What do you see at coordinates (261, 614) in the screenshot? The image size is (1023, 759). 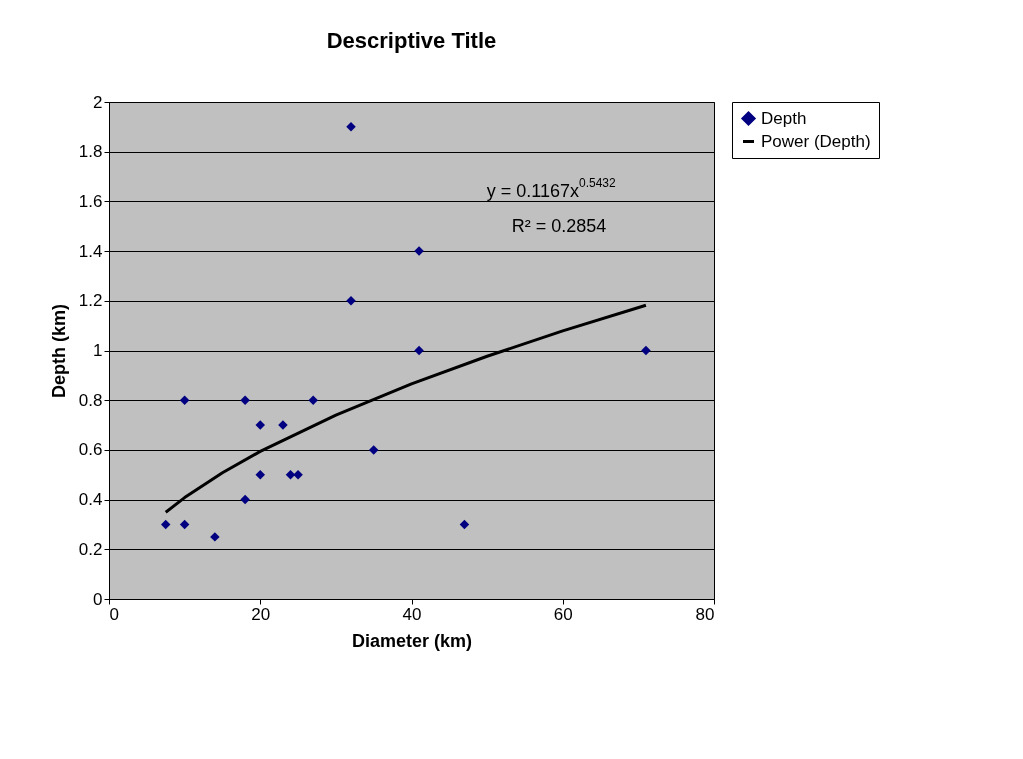 I see `x-tick-label: 20` at bounding box center [261, 614].